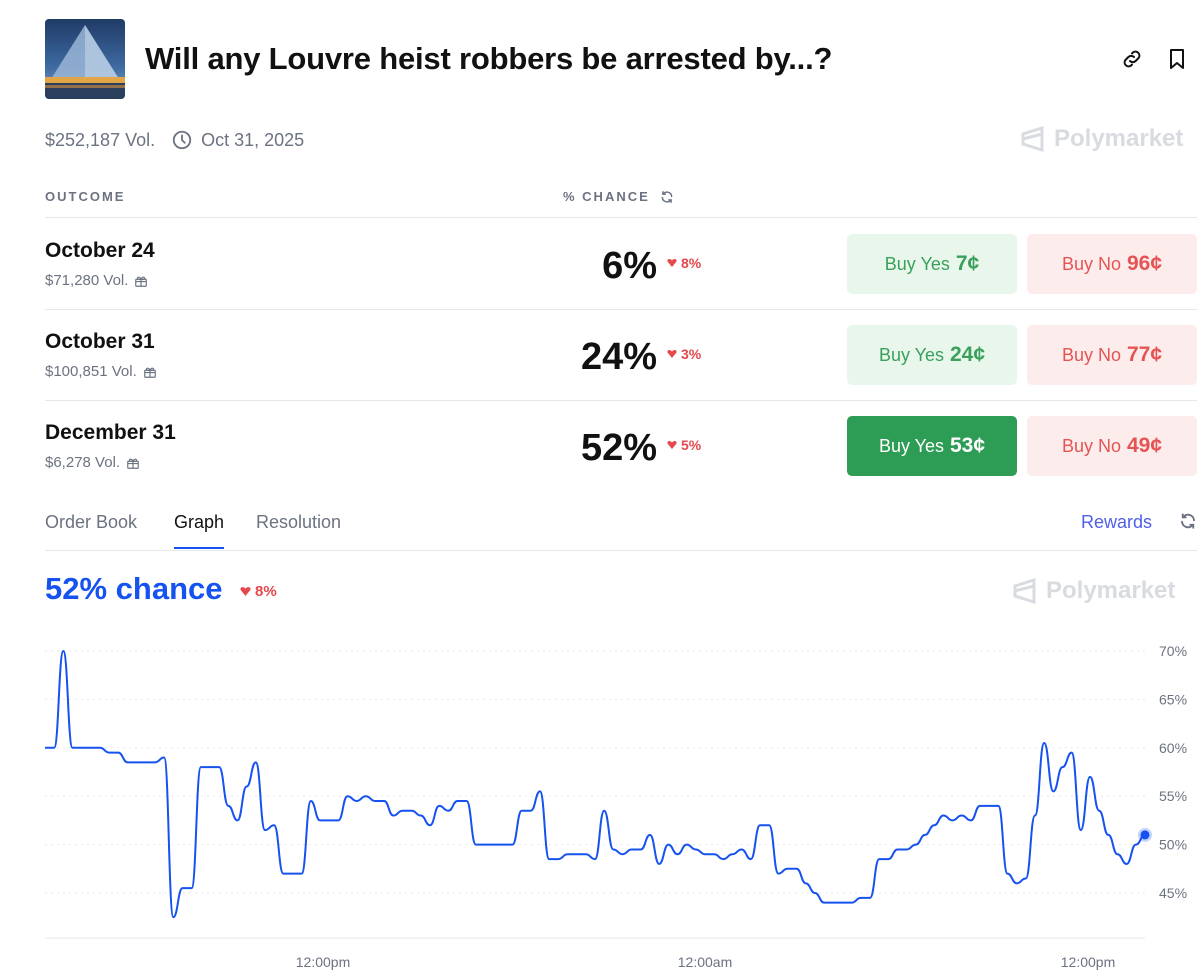 The width and height of the screenshot is (1203, 980). Describe the element at coordinates (100, 250) in the screenshot. I see `outcome-name: October 24` at that location.